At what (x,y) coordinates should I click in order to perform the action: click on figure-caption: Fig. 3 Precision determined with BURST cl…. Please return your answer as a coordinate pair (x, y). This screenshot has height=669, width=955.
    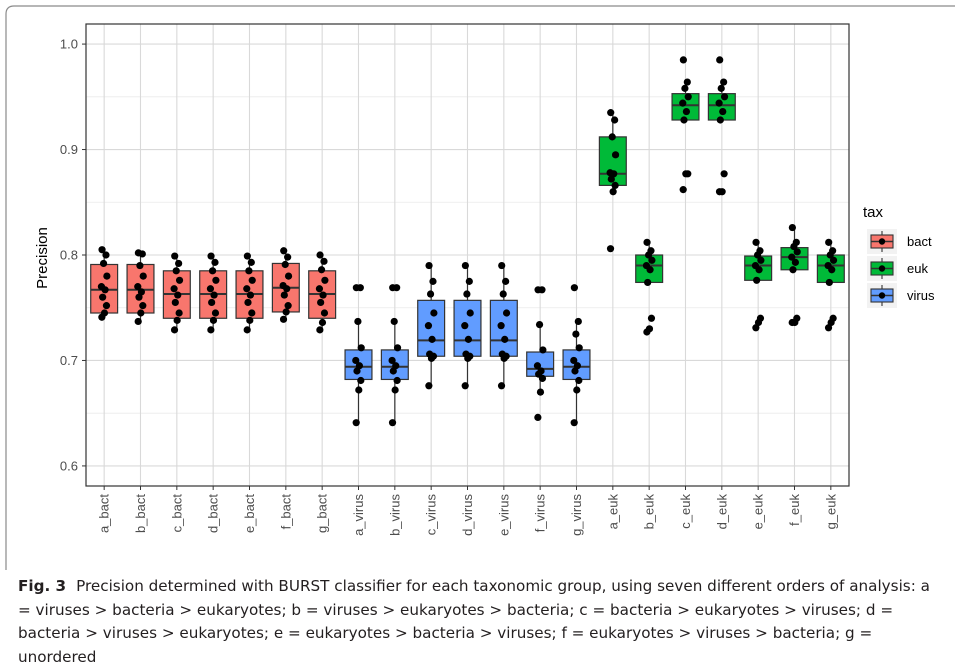
    Looking at the image, I should click on (480, 622).